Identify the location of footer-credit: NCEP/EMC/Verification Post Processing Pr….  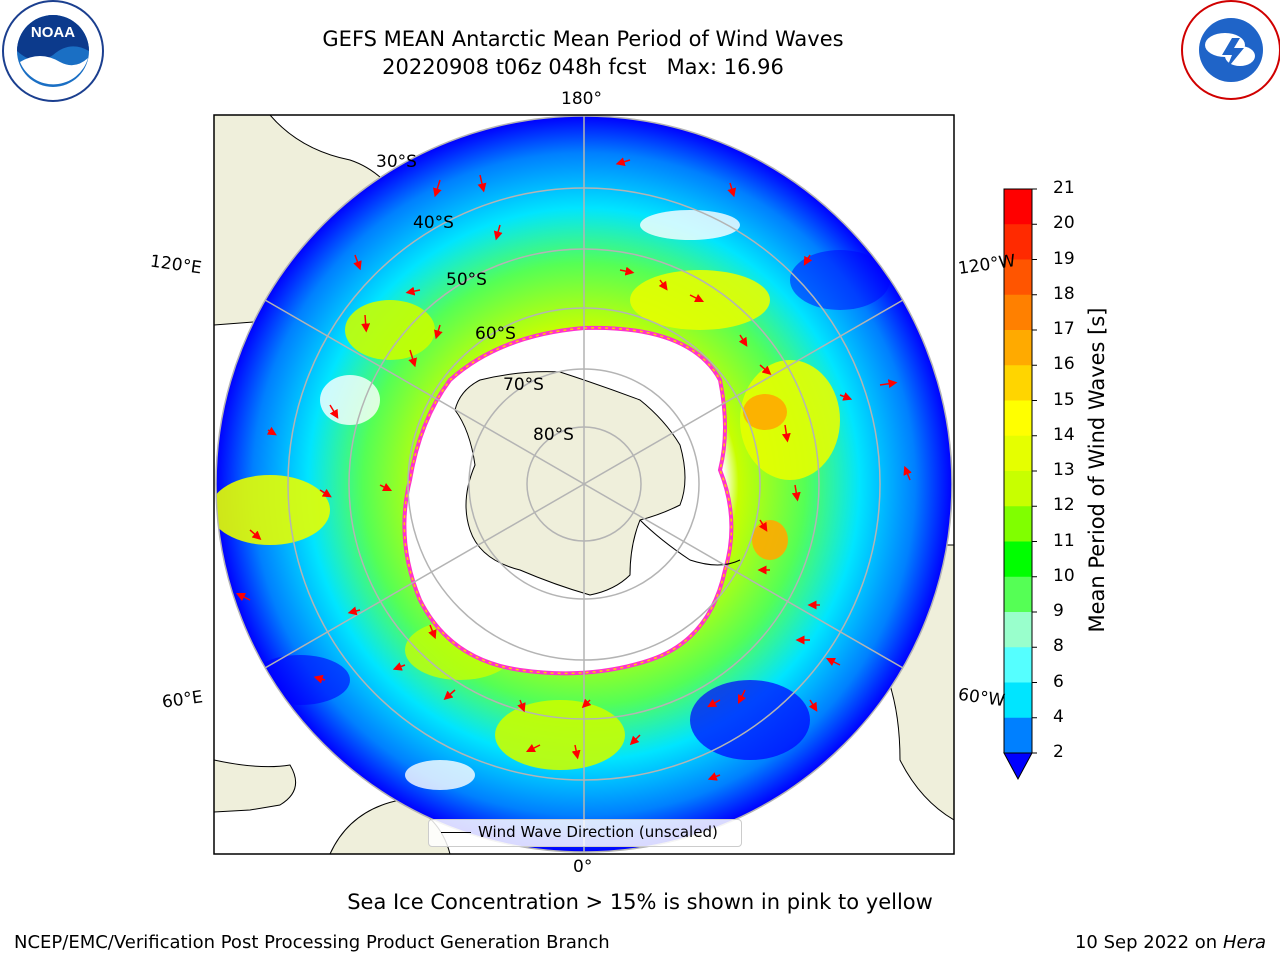
(312, 942).